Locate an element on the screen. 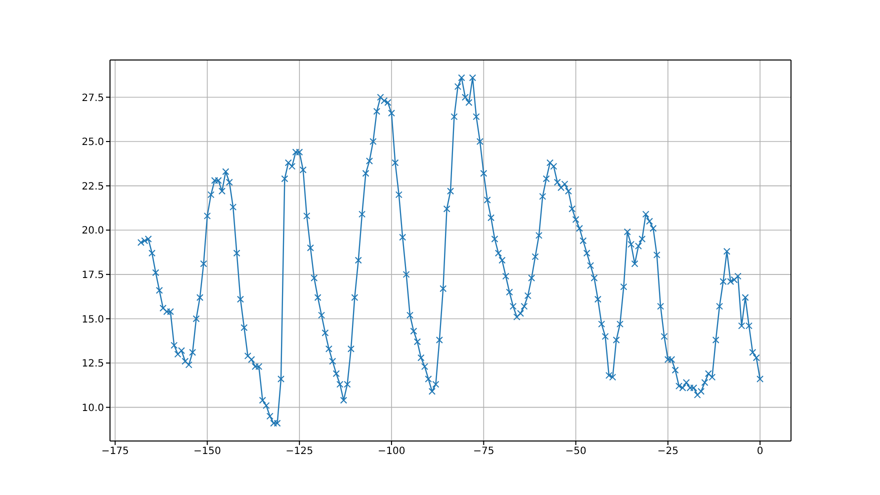  x-tick-label: −25 is located at coordinates (667, 452).